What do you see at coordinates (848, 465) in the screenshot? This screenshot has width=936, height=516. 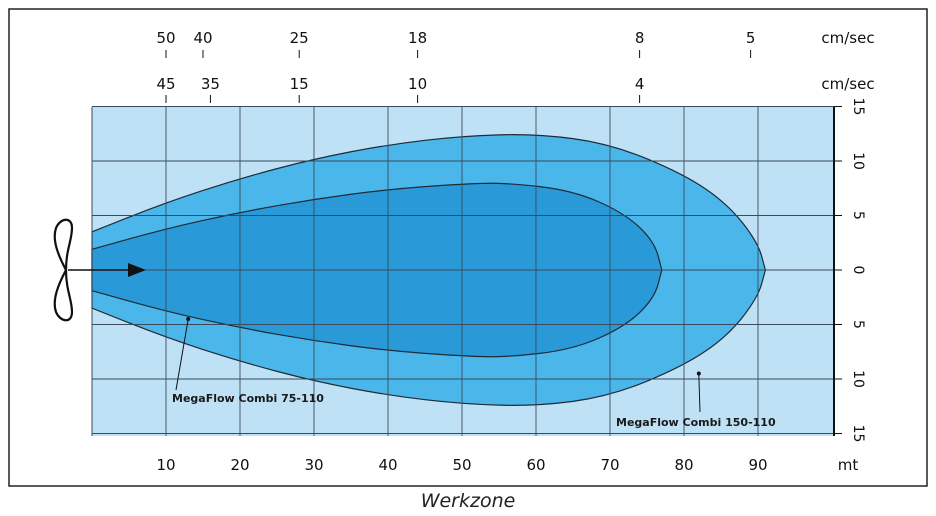 I see `x-axis-unit: mt` at bounding box center [848, 465].